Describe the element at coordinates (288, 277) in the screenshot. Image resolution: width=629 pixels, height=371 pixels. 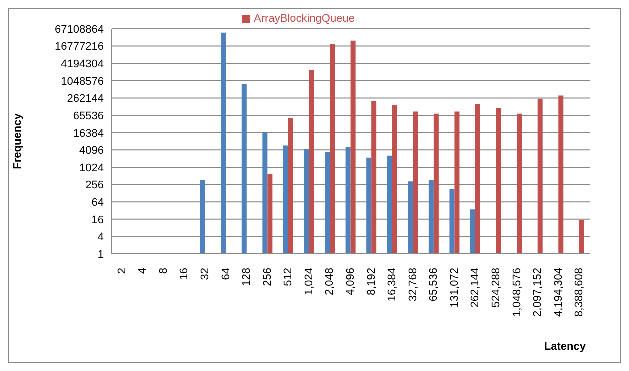
I see `x-tick-label: 512` at that location.